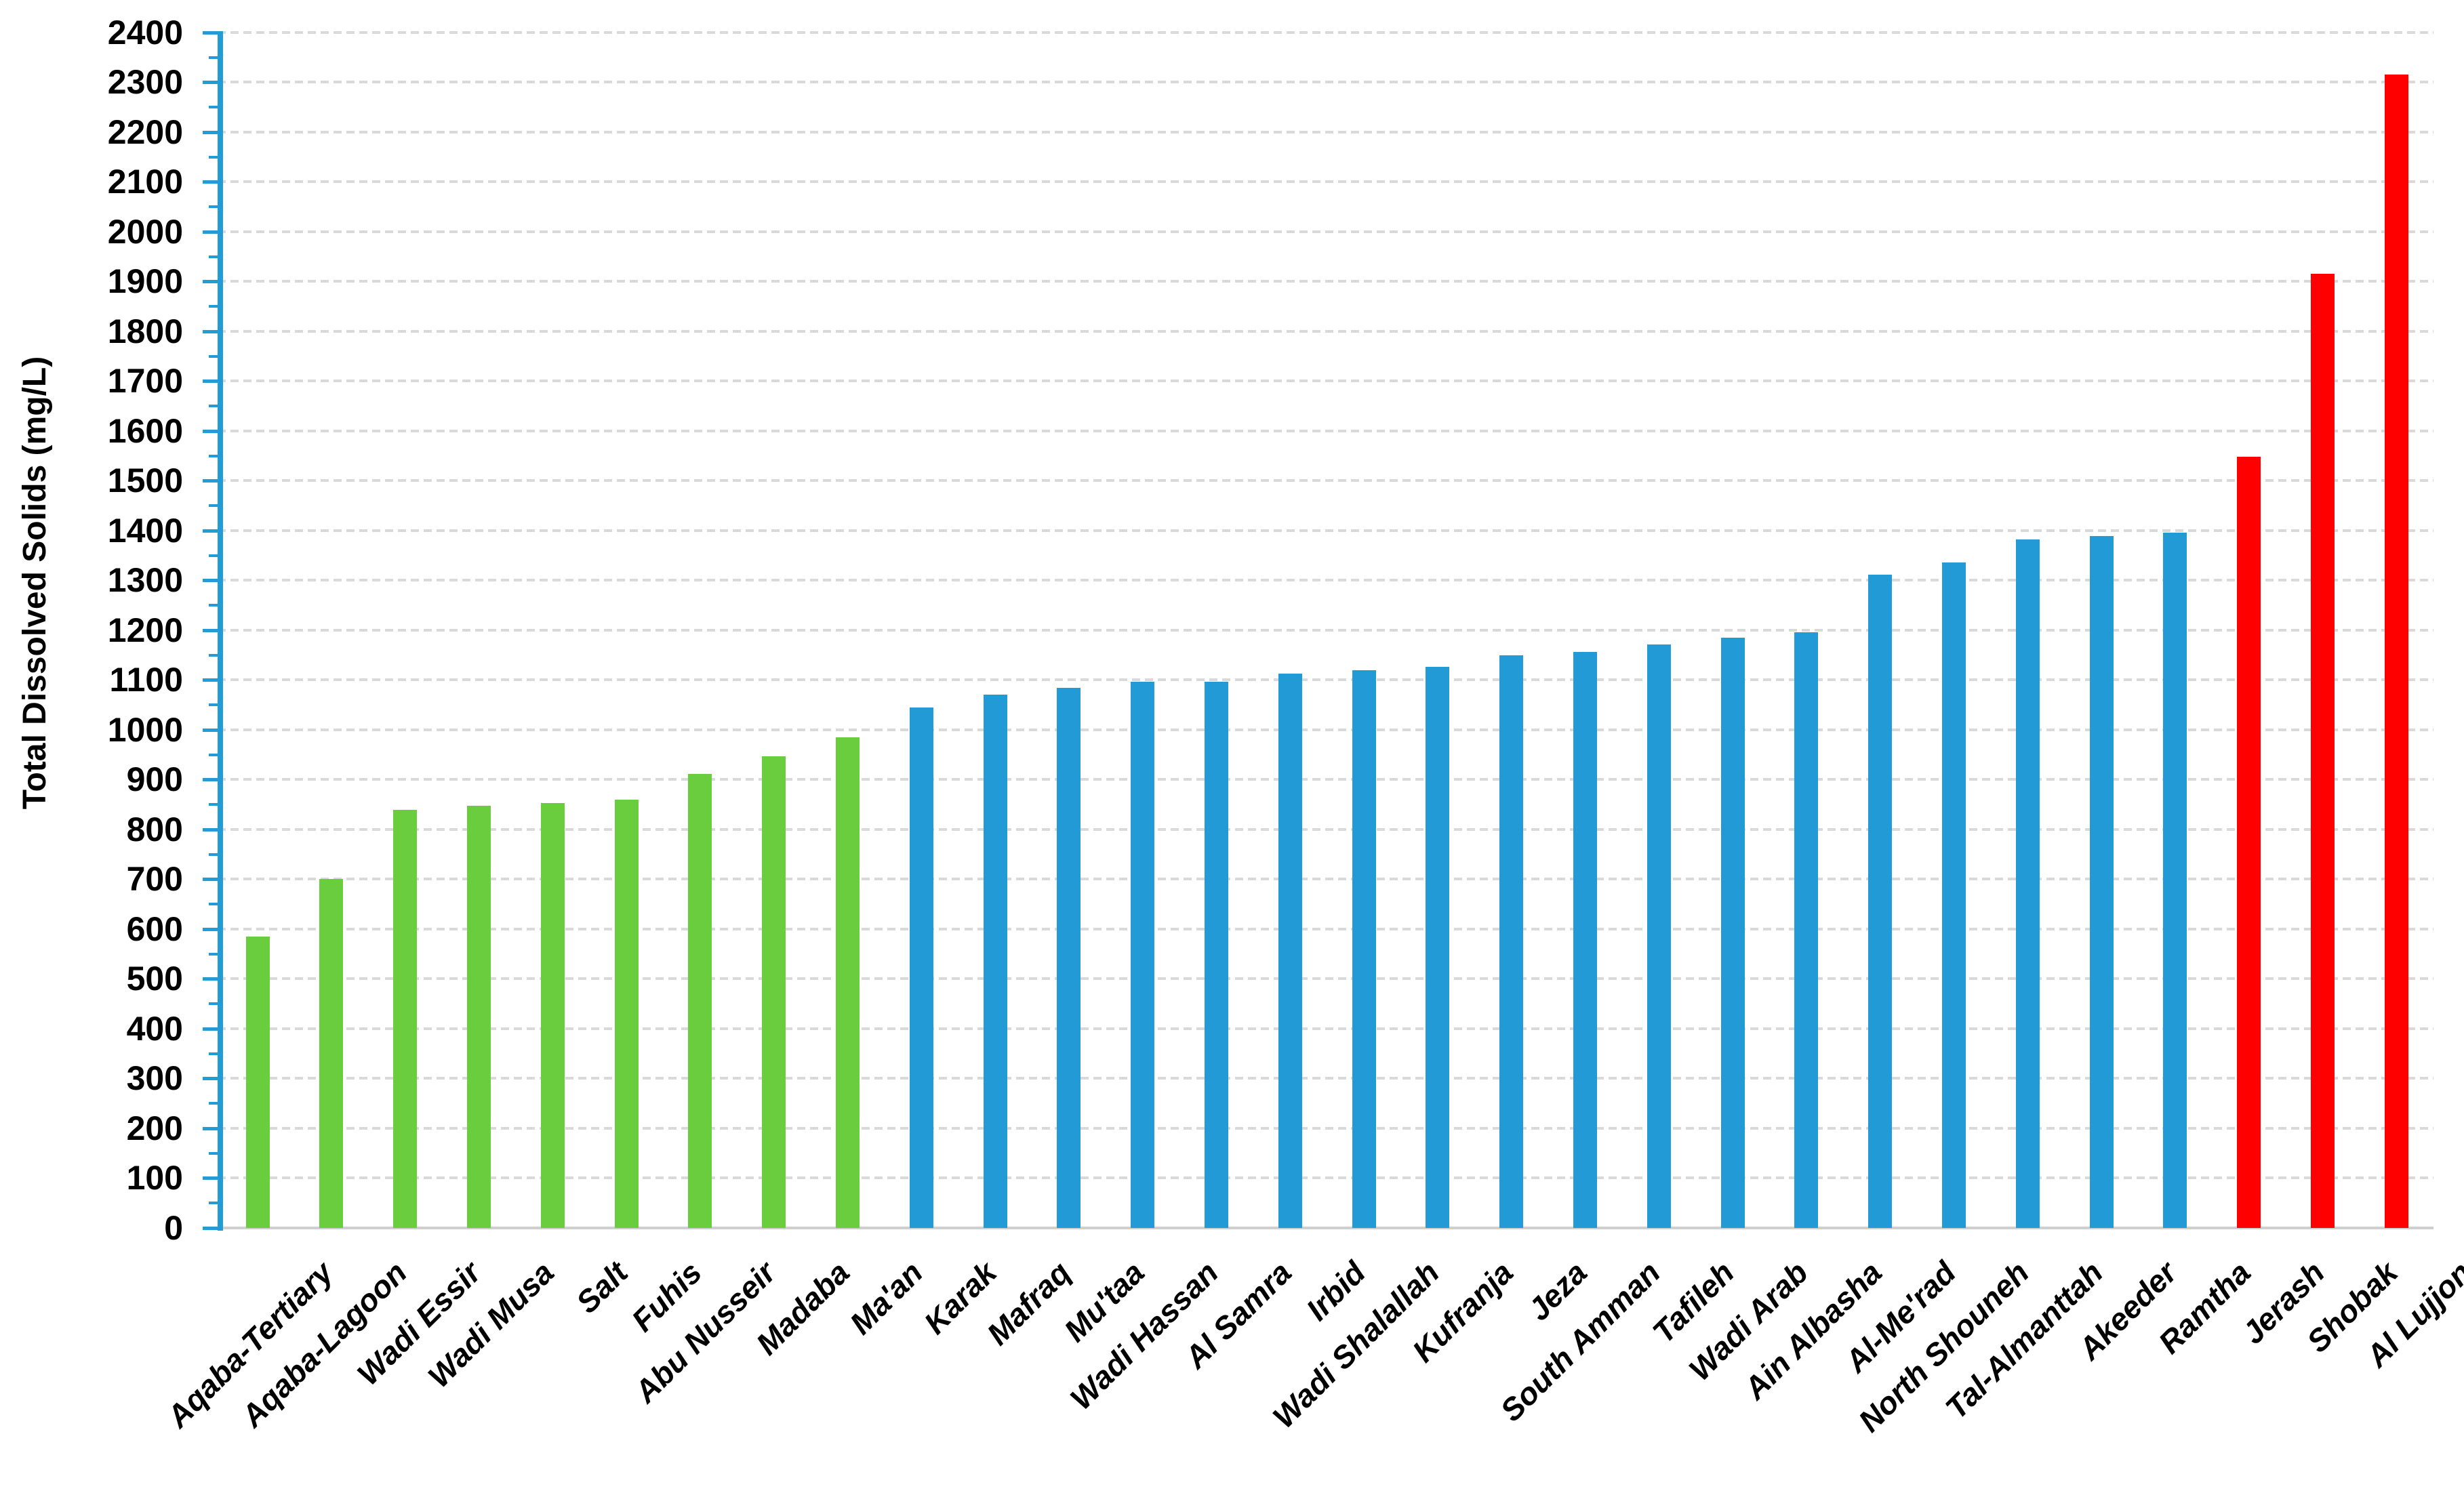 This screenshot has height=1497, width=2464. Describe the element at coordinates (1142, 955) in the screenshot. I see `bar-wadi-hassan` at that location.